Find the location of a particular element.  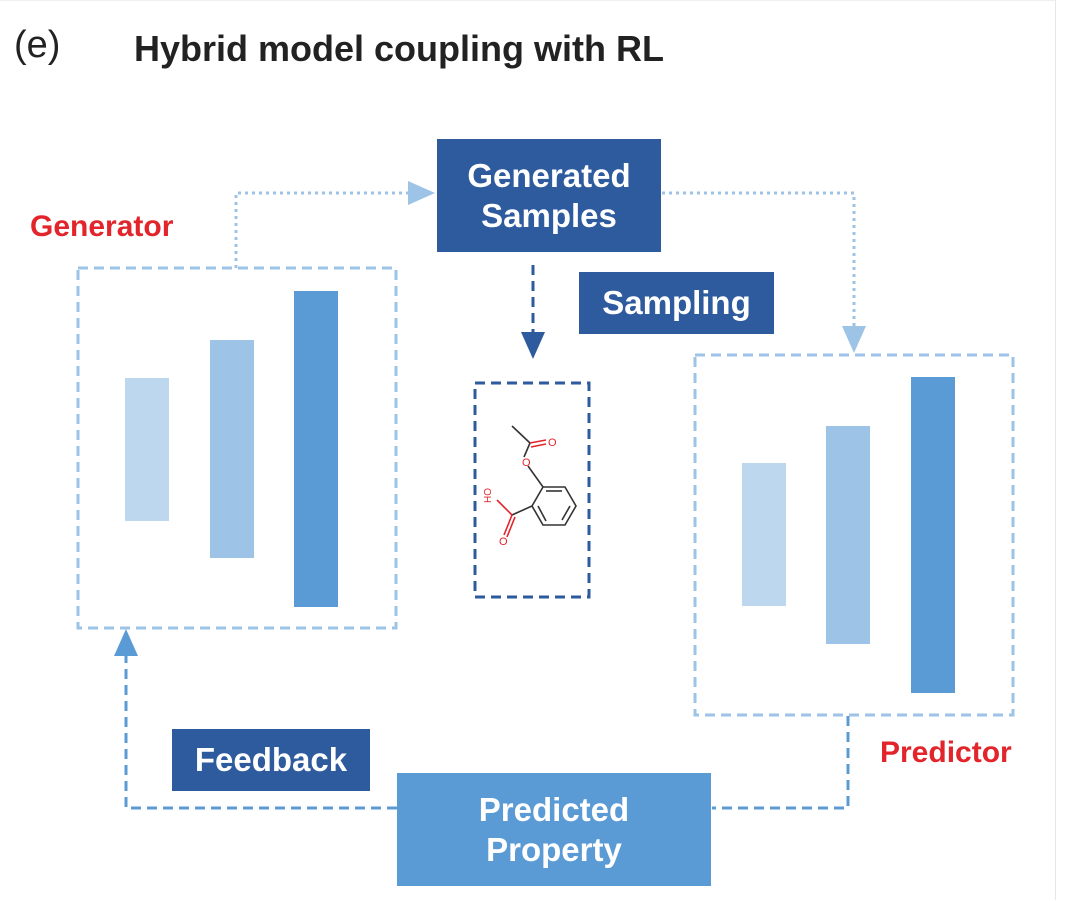

molecule-atom-hydroxyl: OH is located at coordinates (486, 495).